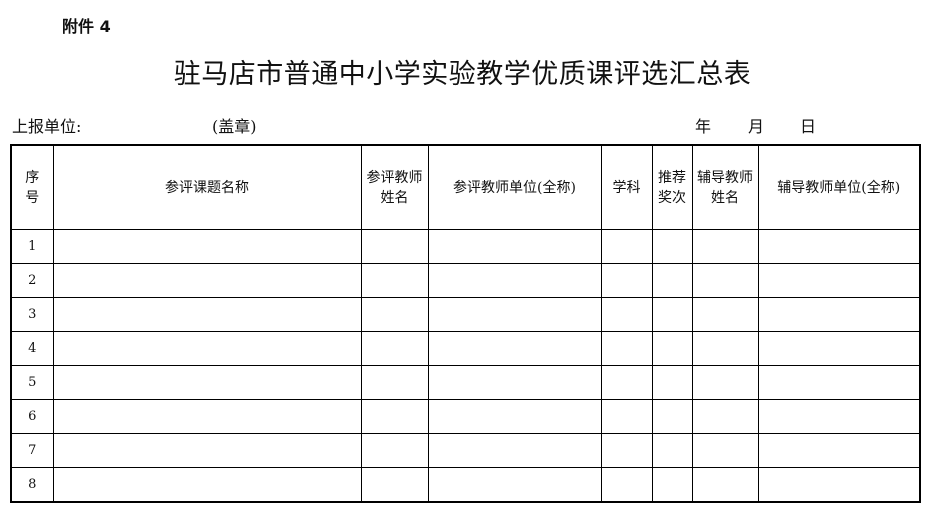 The image size is (925, 507). Describe the element at coordinates (86, 26) in the screenshot. I see `attachment-label: 附件 4` at that location.